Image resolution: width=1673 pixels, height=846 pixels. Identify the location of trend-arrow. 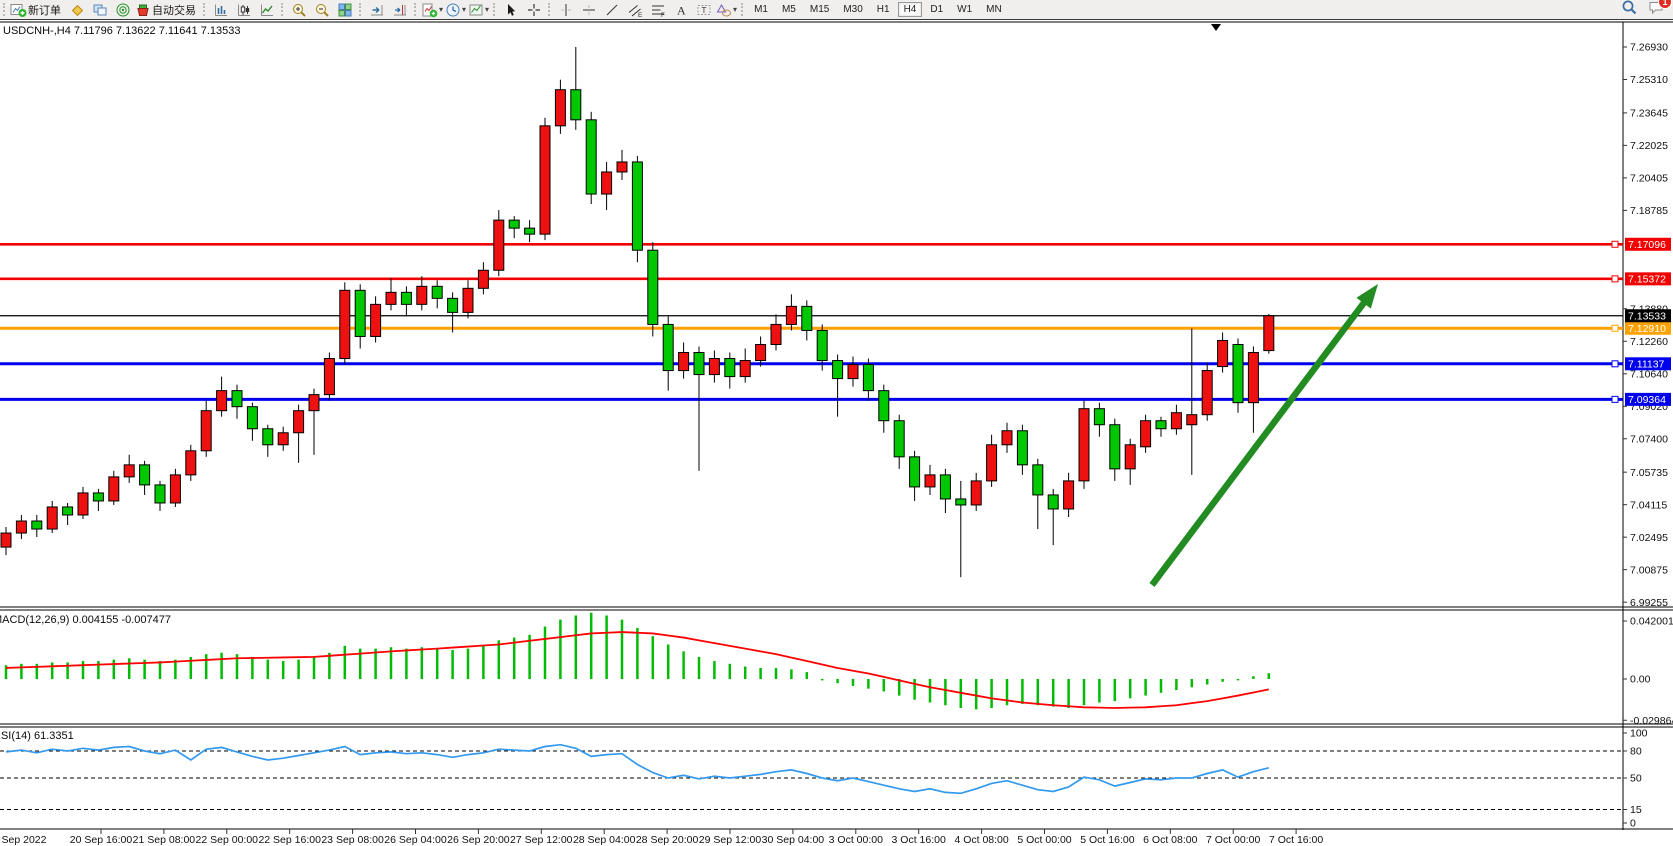
(1263, 435).